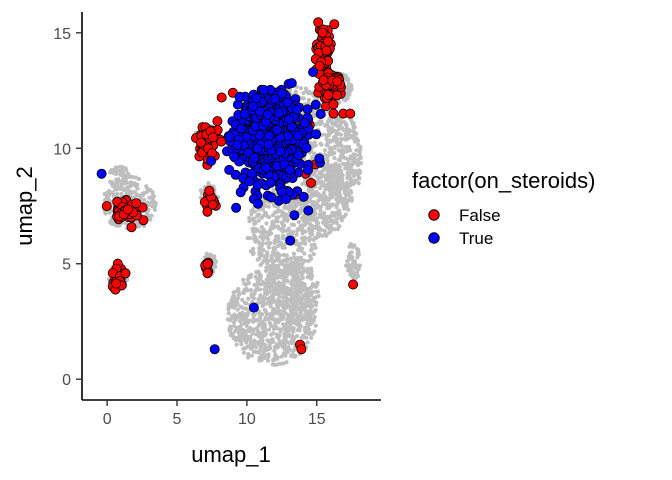  Describe the element at coordinates (434, 238) in the screenshot. I see `legend-key-true` at that location.